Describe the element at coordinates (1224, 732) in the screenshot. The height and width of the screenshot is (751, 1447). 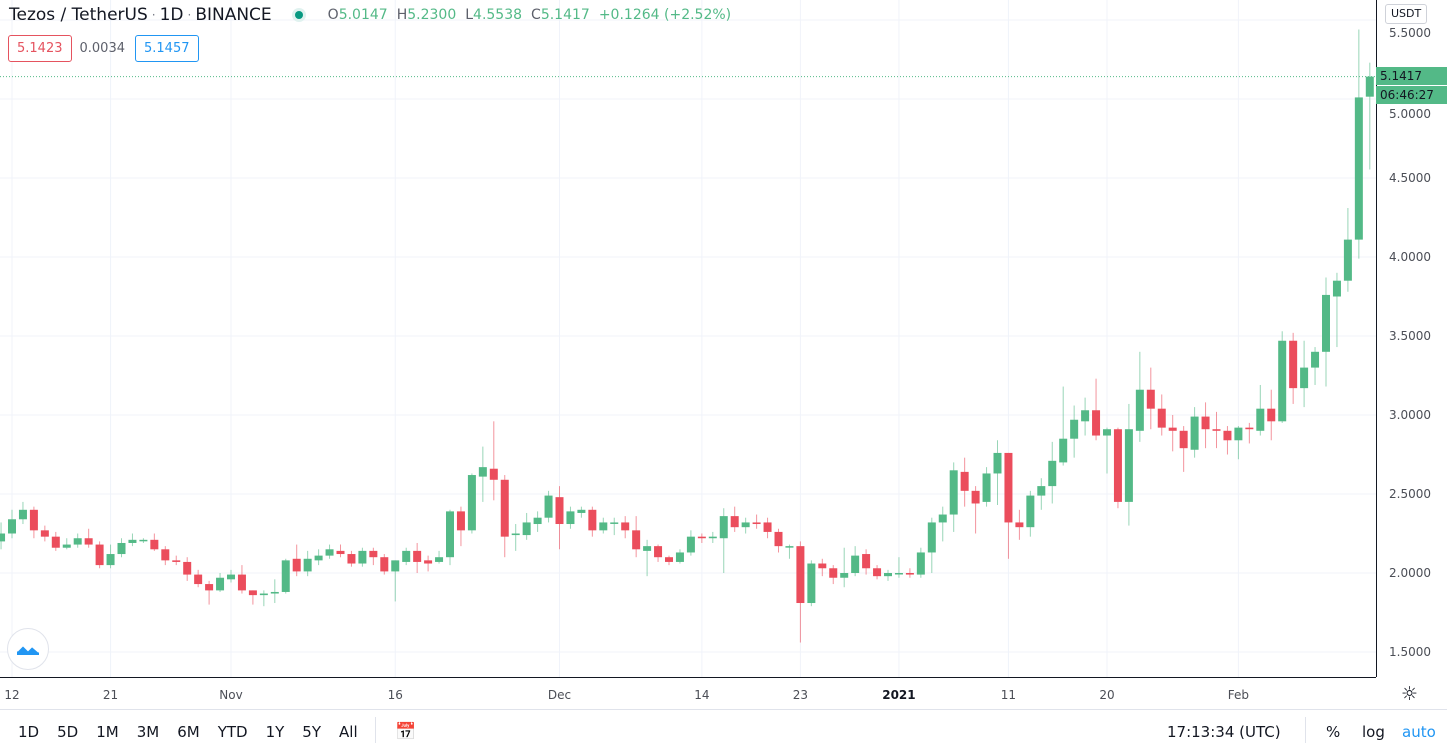
I see `clock-timezone: 17:13:34 (UTC)` at that location.